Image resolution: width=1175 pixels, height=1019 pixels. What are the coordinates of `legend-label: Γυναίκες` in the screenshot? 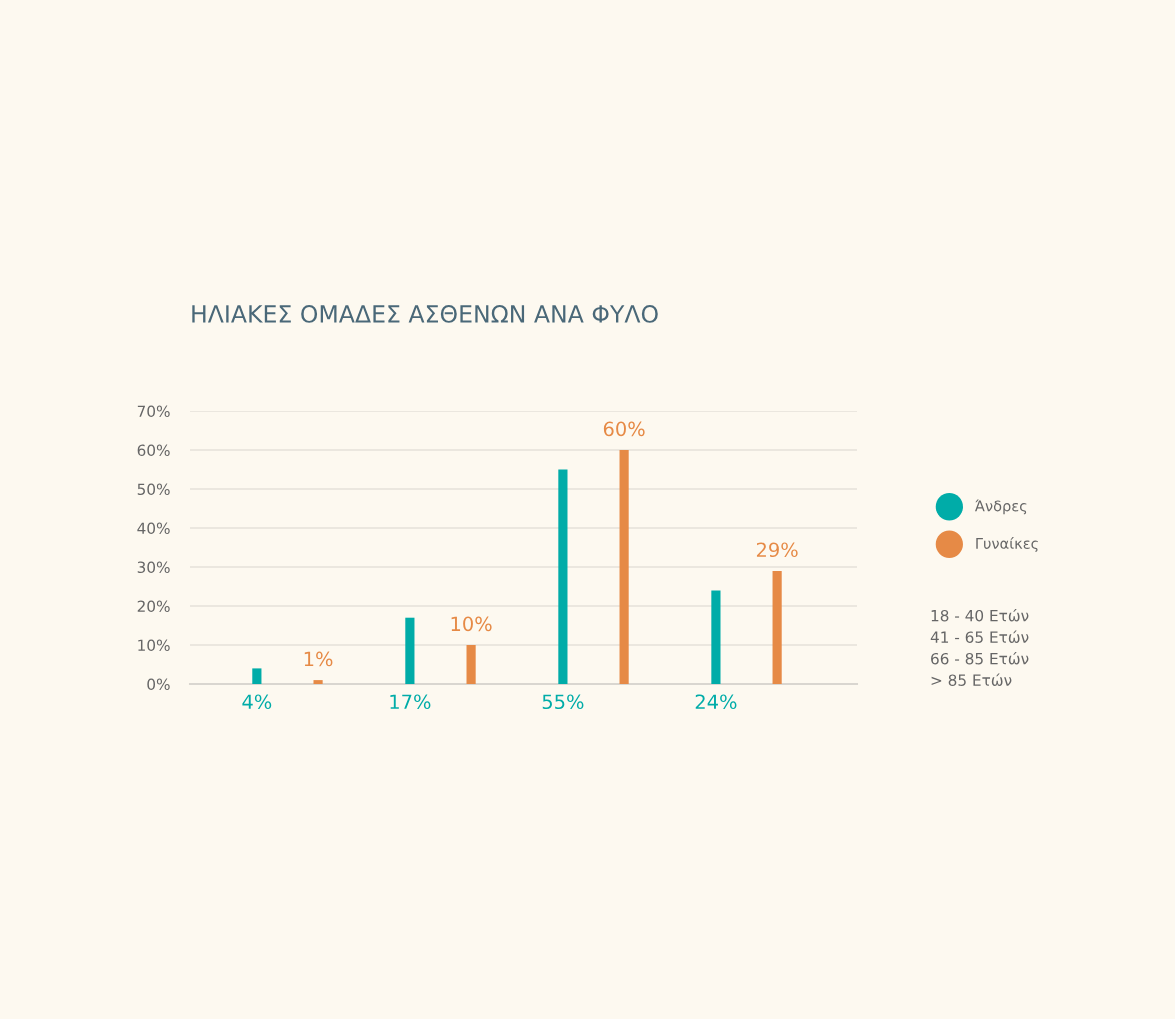 It's located at (1007, 544).